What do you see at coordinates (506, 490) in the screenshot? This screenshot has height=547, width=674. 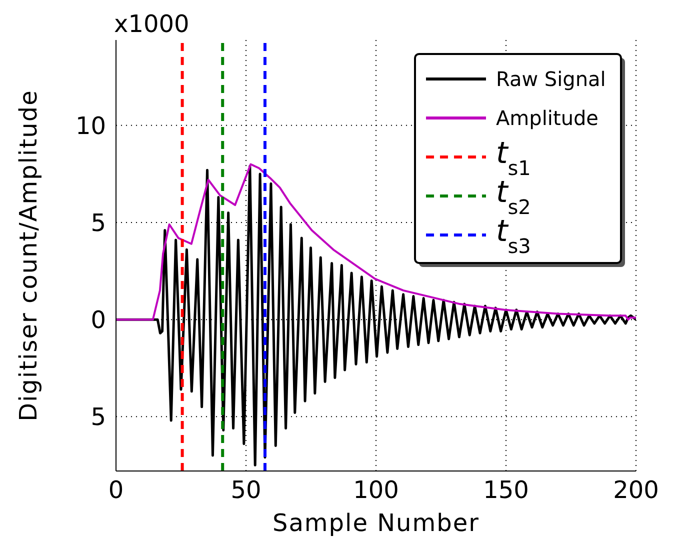 I see `x-tick-label: 150` at bounding box center [506, 490].